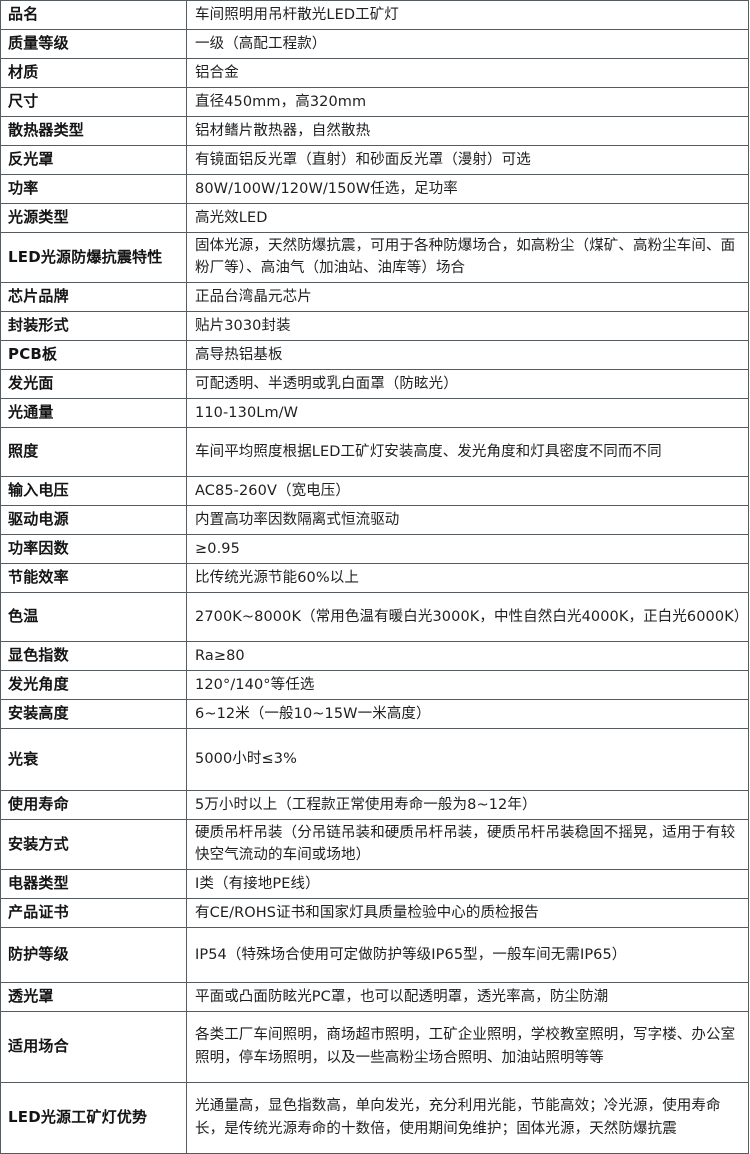 The width and height of the screenshot is (750, 1154). Describe the element at coordinates (467, 296) in the screenshot. I see `spec-value-cell: 正品台湾晶元芯片` at that location.